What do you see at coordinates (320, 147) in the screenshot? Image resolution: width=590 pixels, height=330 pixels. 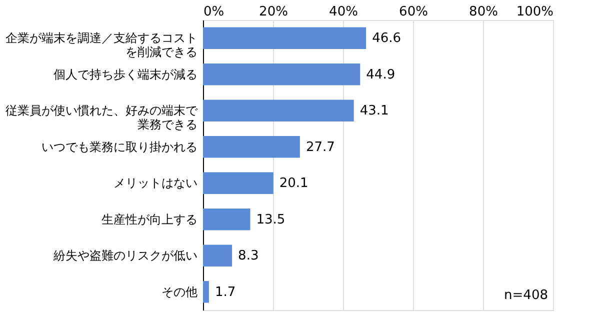 I see `data-label: 27.7` at bounding box center [320, 147].